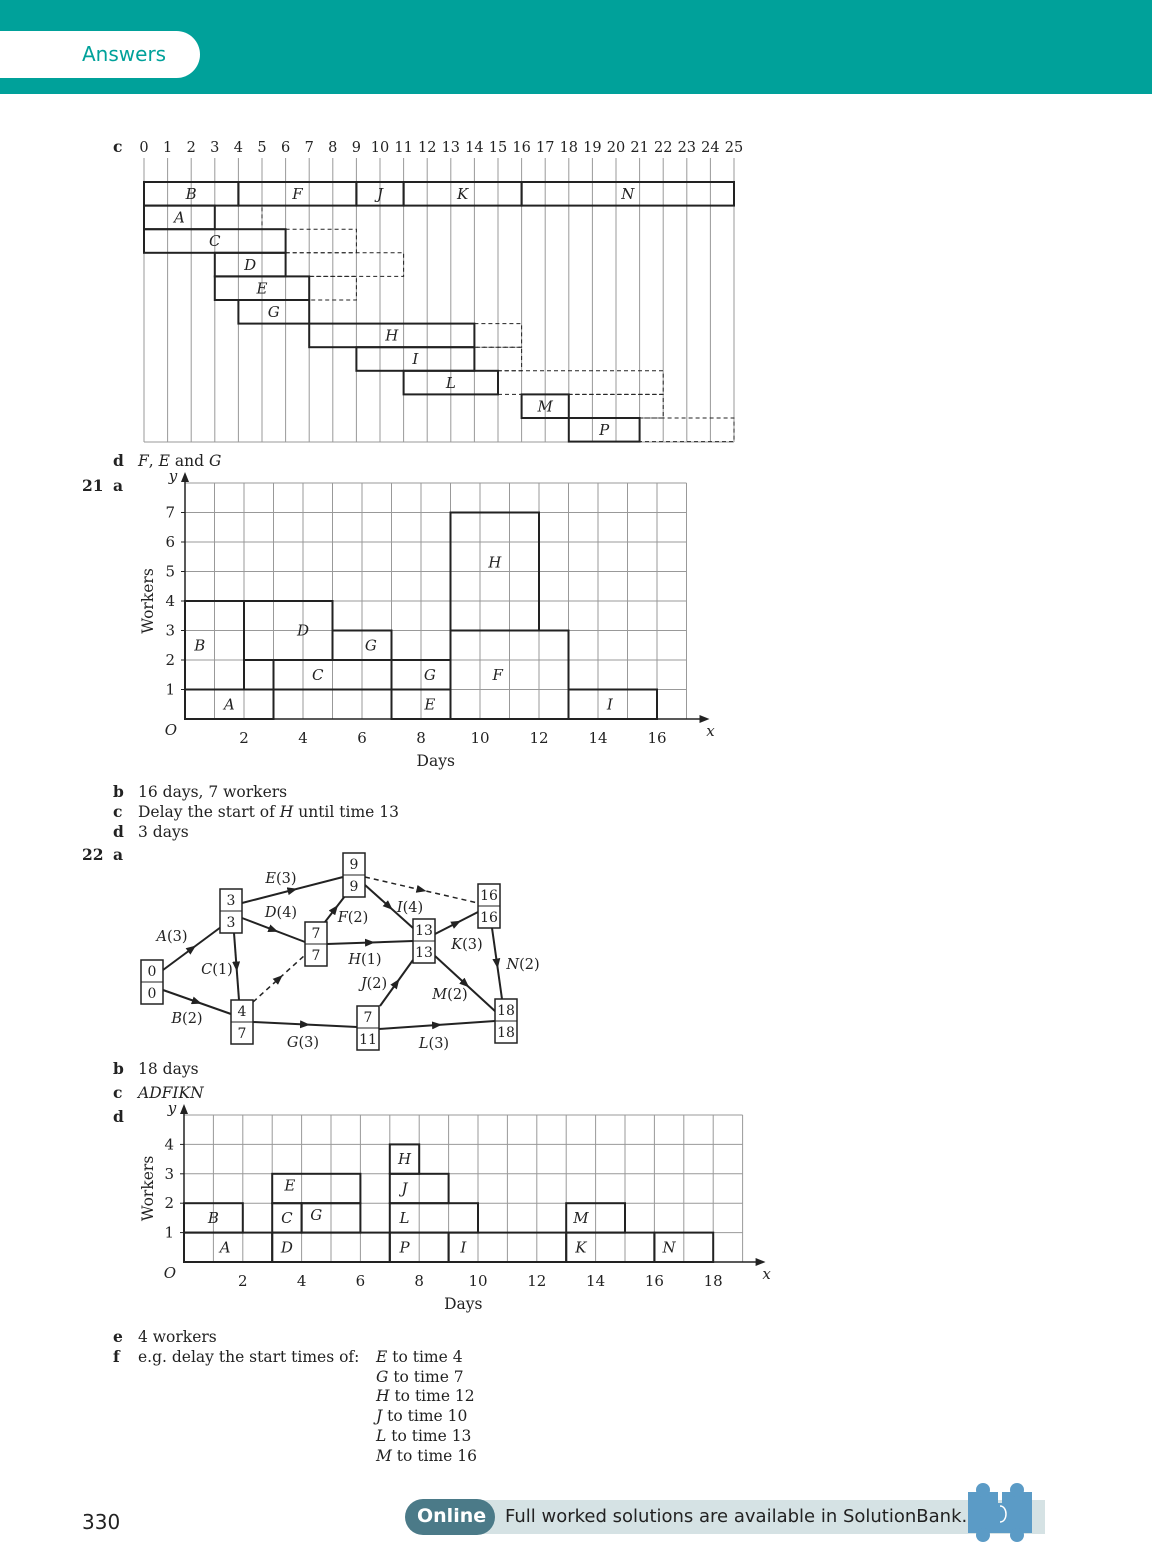  Describe the element at coordinates (466, 945) in the screenshot. I see `activity-label: K(3)` at that location.